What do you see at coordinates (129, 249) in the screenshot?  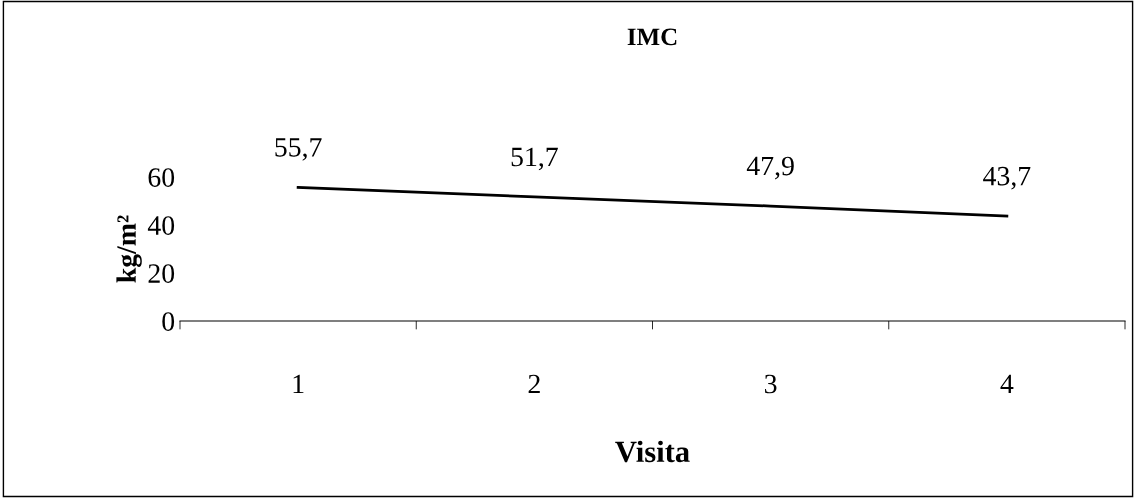 I see `y-axis-title: kg/m²` at bounding box center [129, 249].